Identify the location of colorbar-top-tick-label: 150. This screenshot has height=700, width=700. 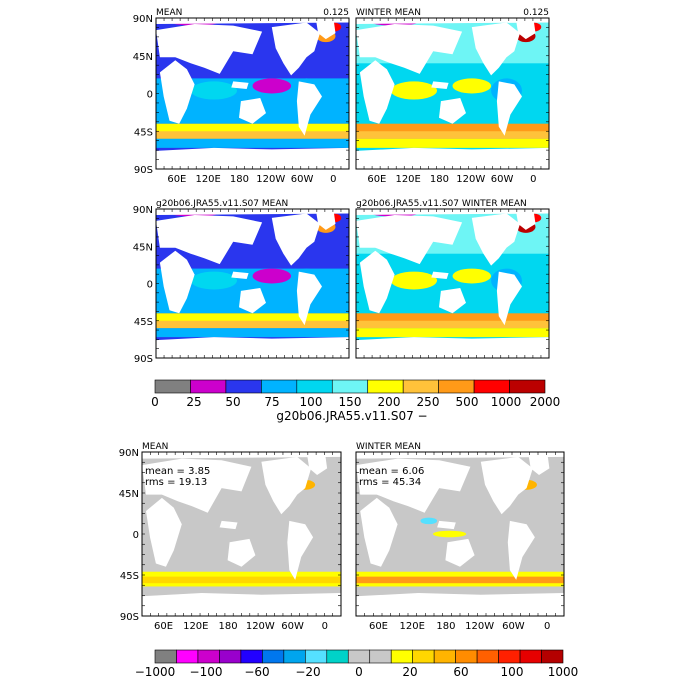
(350, 402).